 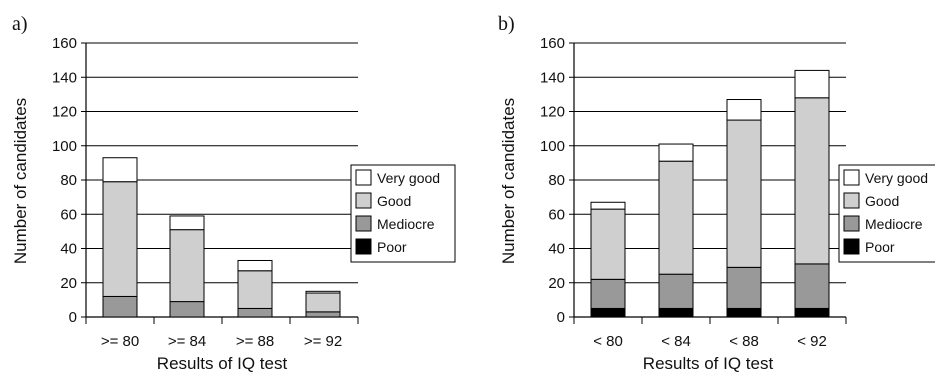 I want to click on panel-a-y-tick-label: 160, so click(x=64, y=43).